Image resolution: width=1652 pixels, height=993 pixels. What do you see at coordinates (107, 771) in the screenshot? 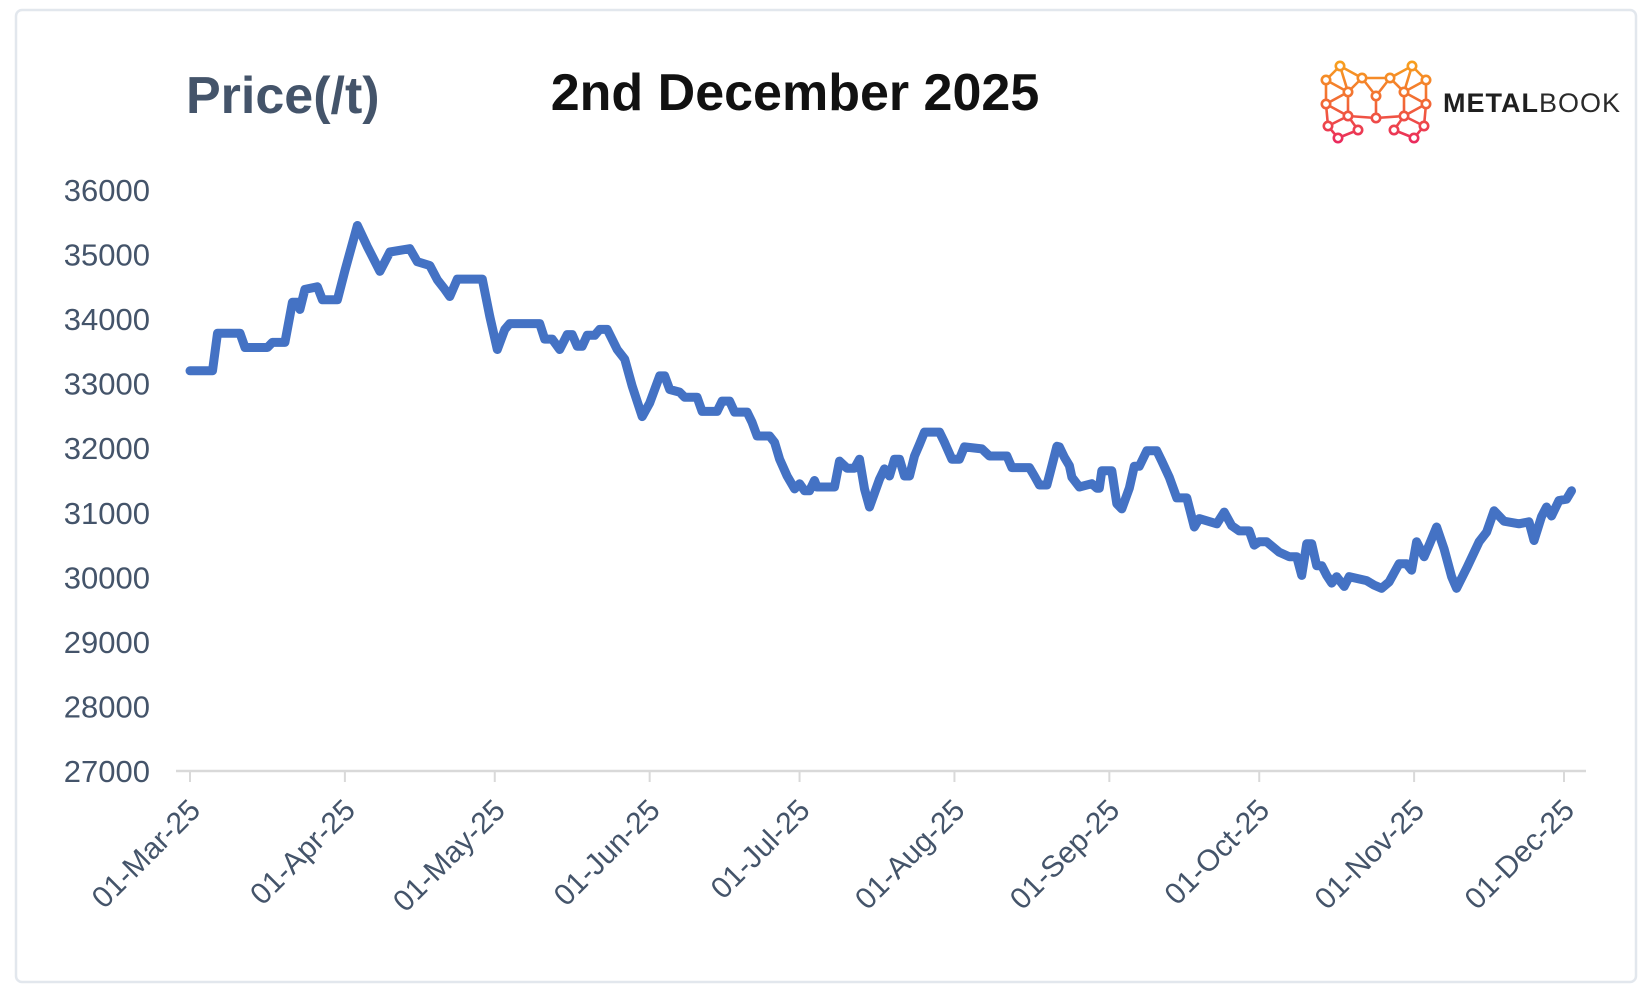
I see `y-tick-label: 27000` at bounding box center [107, 771].